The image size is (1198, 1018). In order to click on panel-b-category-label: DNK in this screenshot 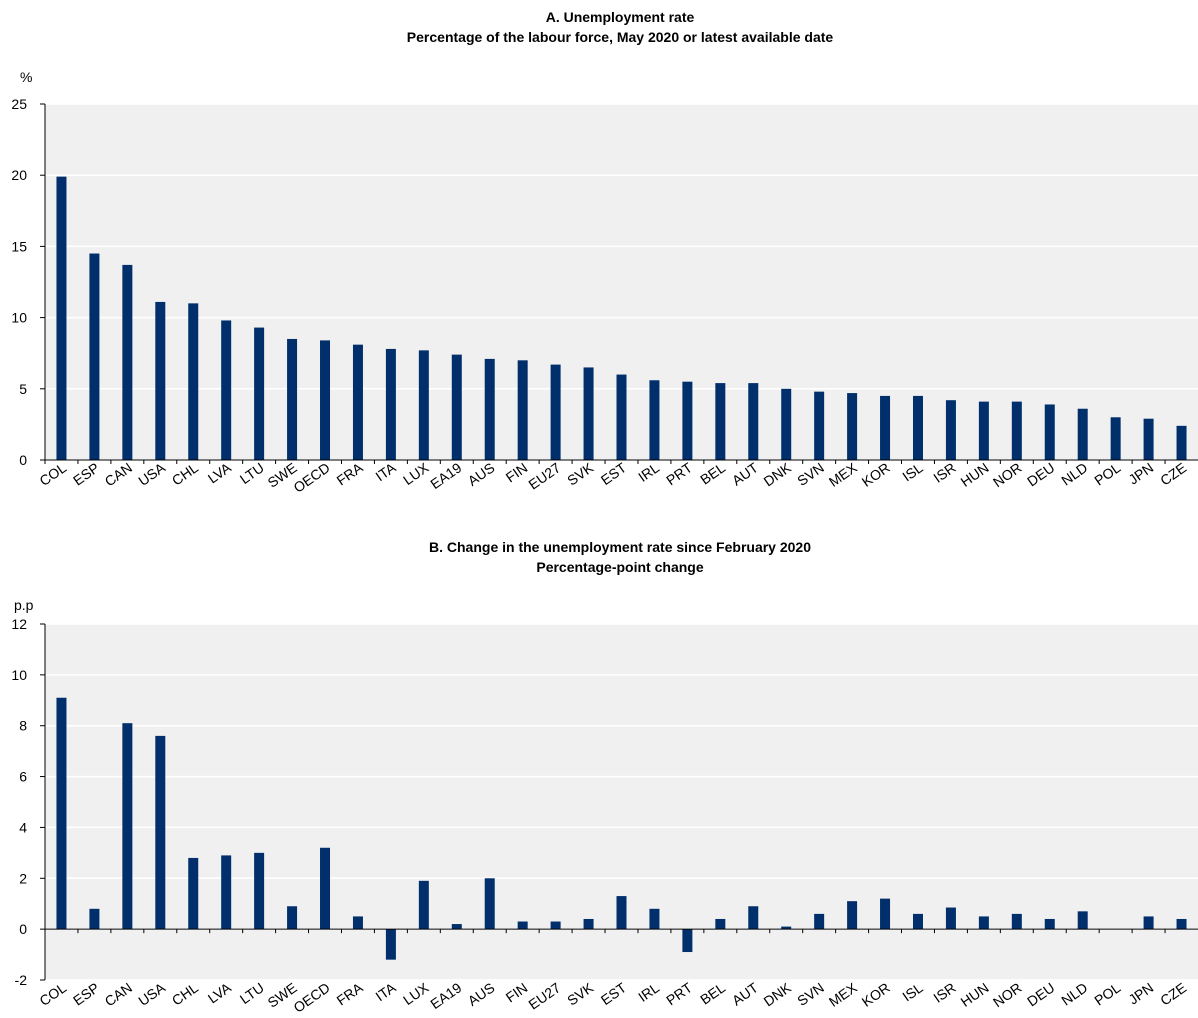, I will do `click(778, 994)`.